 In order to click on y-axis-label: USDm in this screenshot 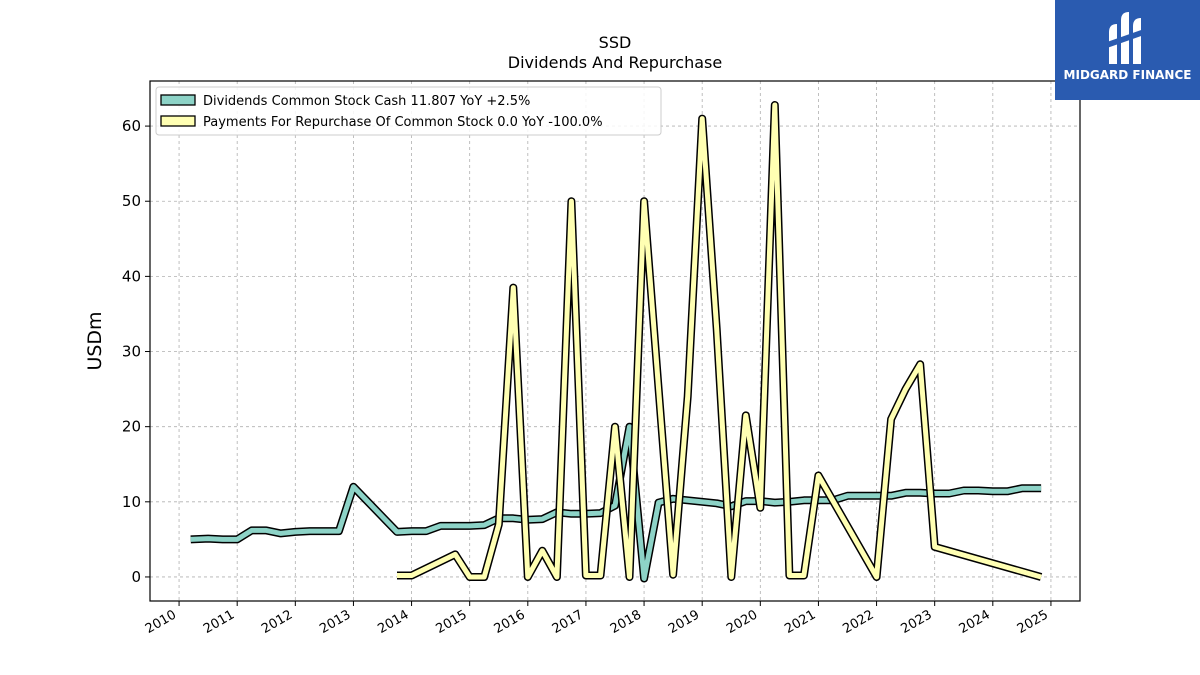, I will do `click(95, 340)`.